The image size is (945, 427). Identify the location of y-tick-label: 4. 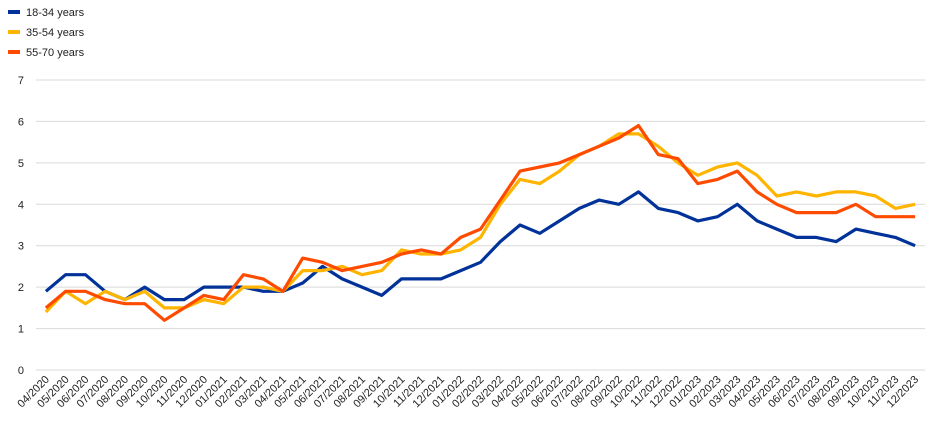
(21, 205).